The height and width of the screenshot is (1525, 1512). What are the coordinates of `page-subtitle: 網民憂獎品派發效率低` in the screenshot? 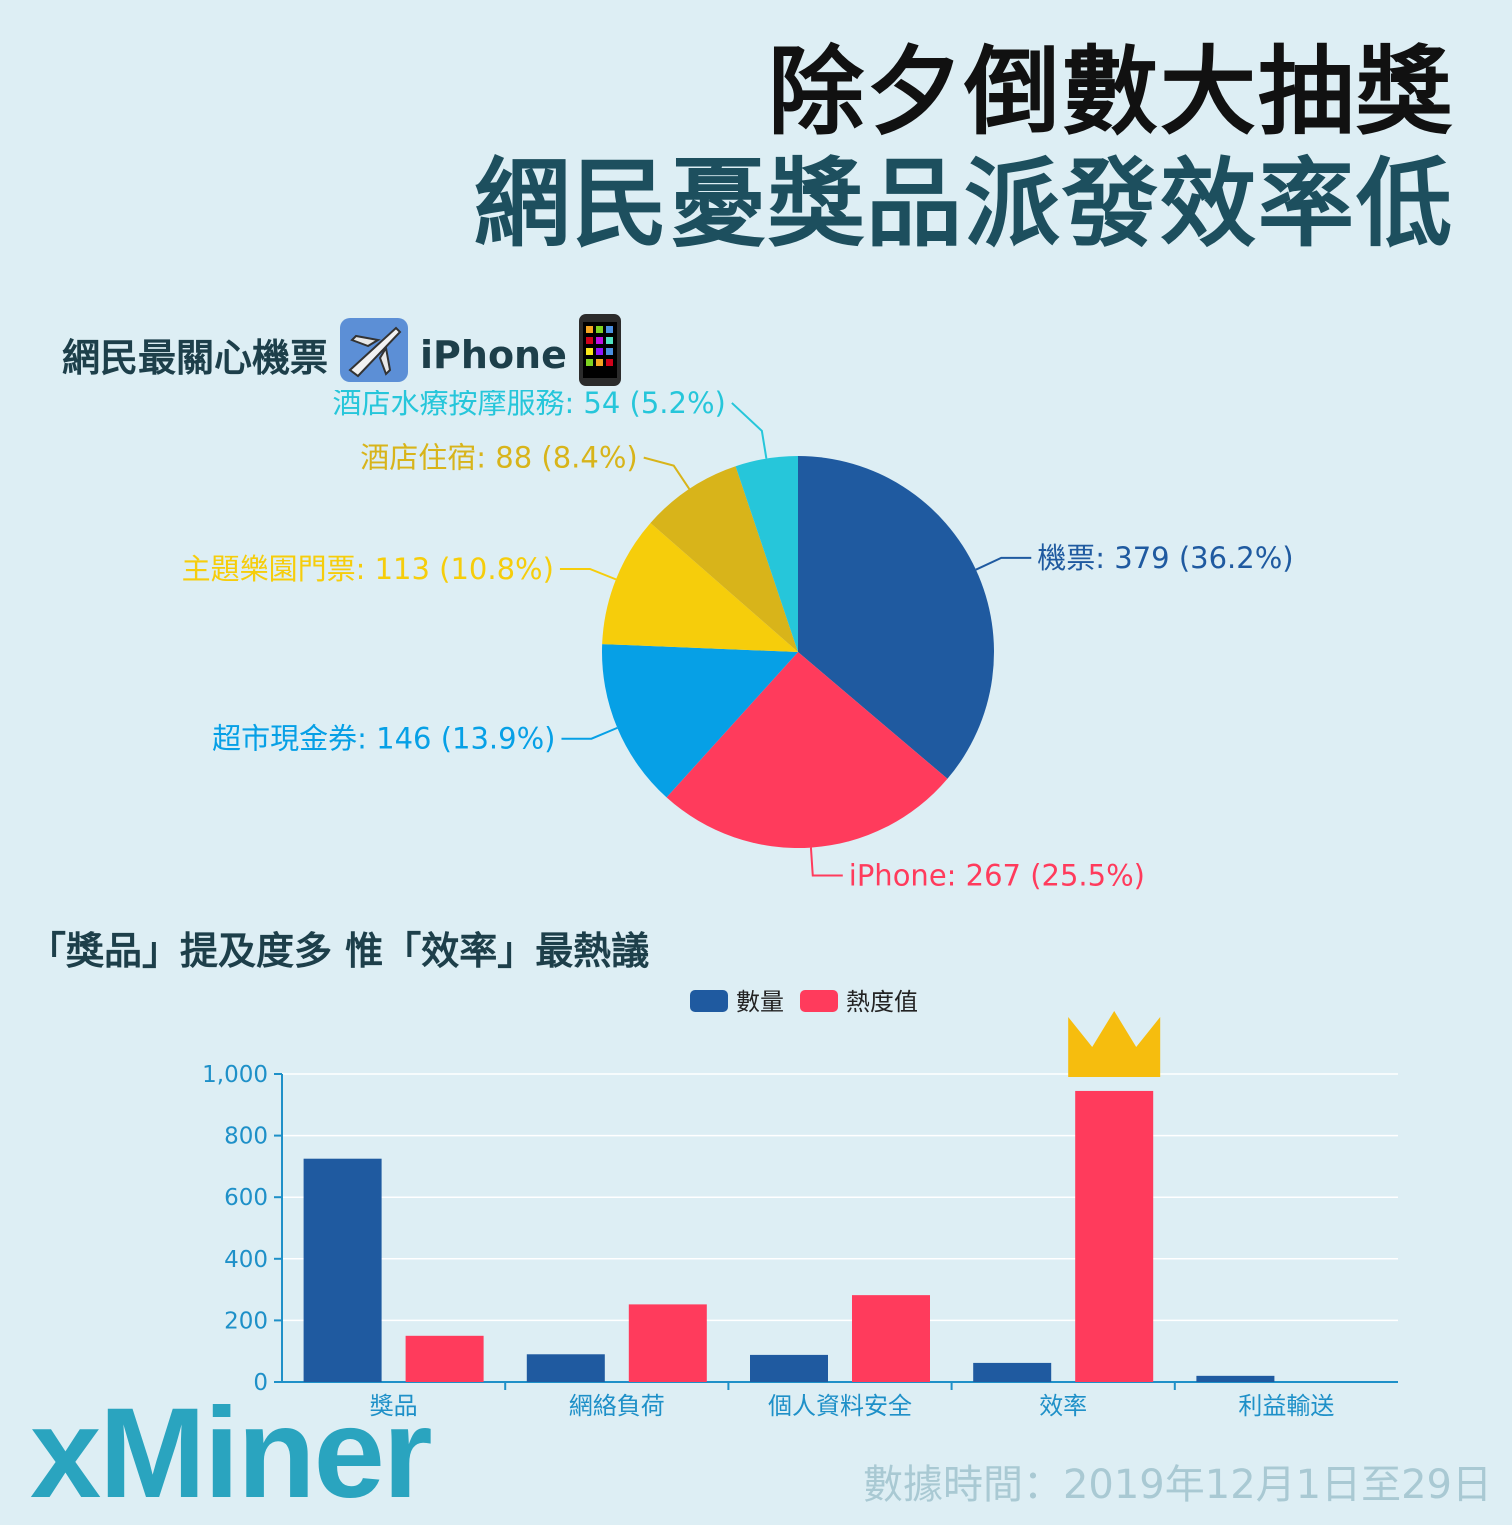 It's located at (964, 204).